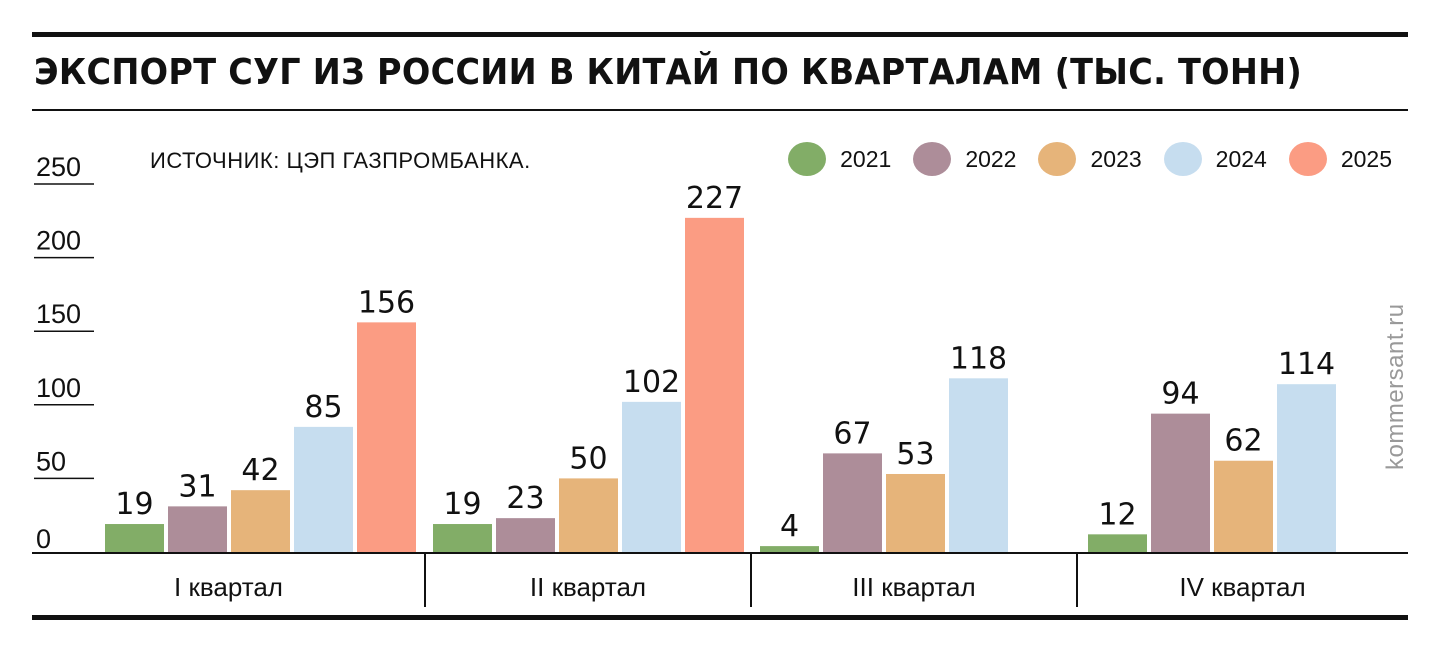 The height and width of the screenshot is (652, 1440). What do you see at coordinates (340, 160) in the screenshot?
I see `source-note: ИСТОЧНИК: ЦЭП ГАЗПРОМБАНКА.` at bounding box center [340, 160].